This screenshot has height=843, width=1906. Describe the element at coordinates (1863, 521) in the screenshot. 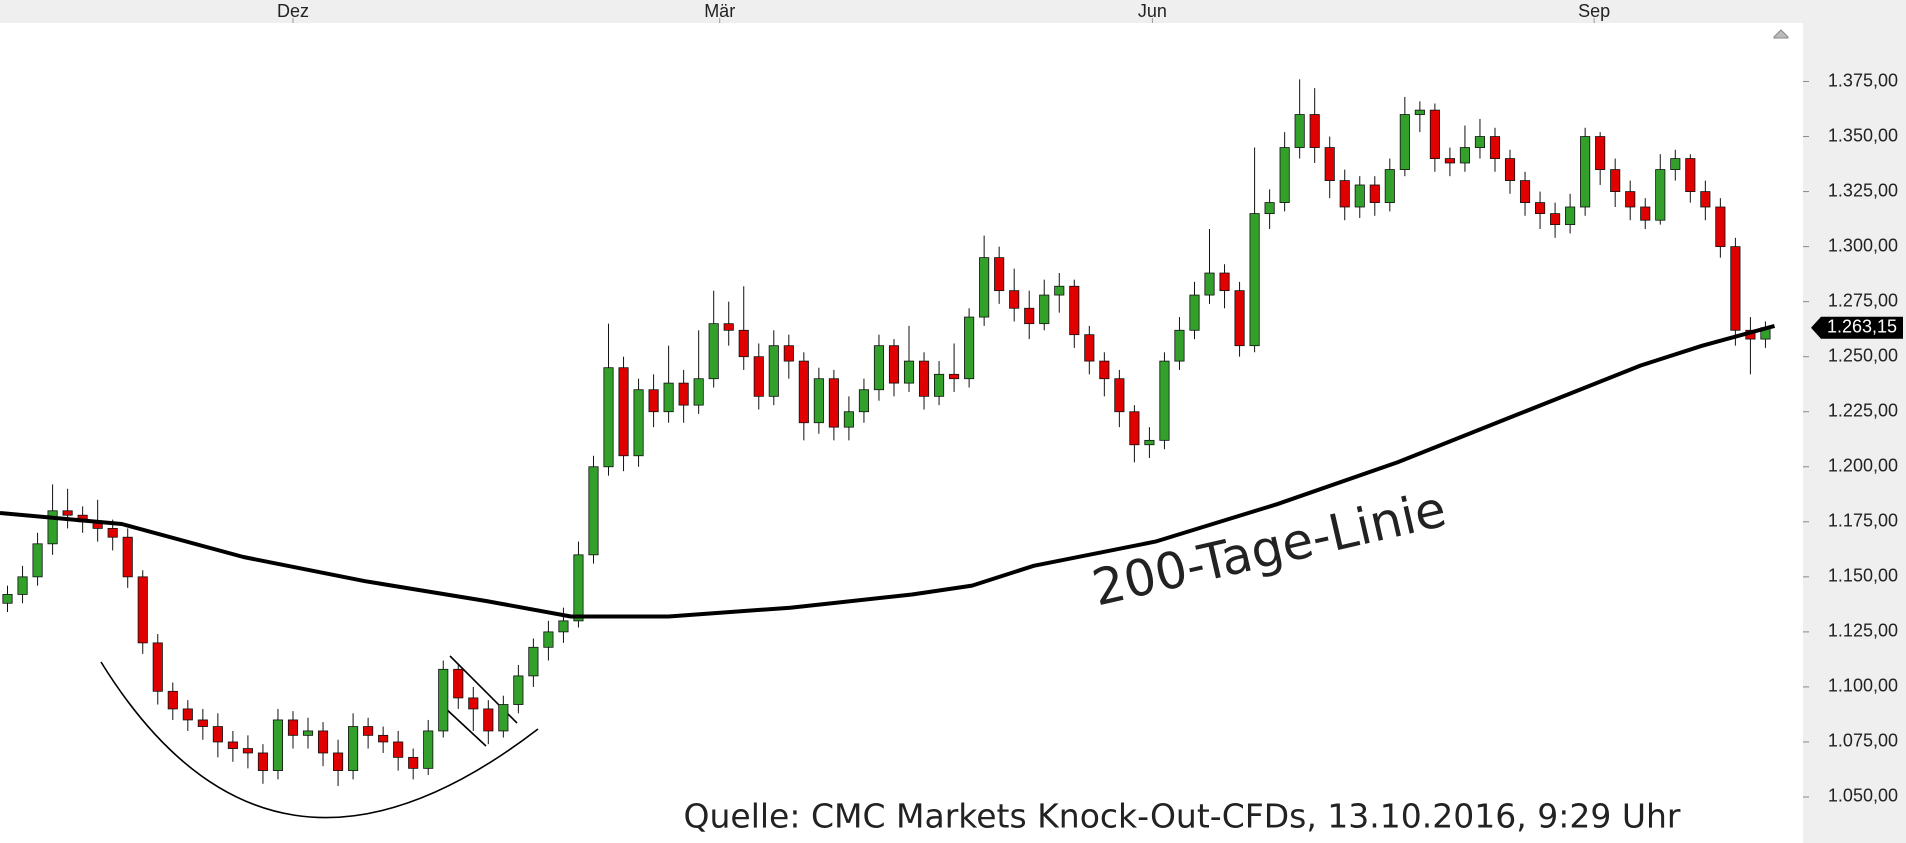

I see `y-tick-label: 1.175,00` at that location.